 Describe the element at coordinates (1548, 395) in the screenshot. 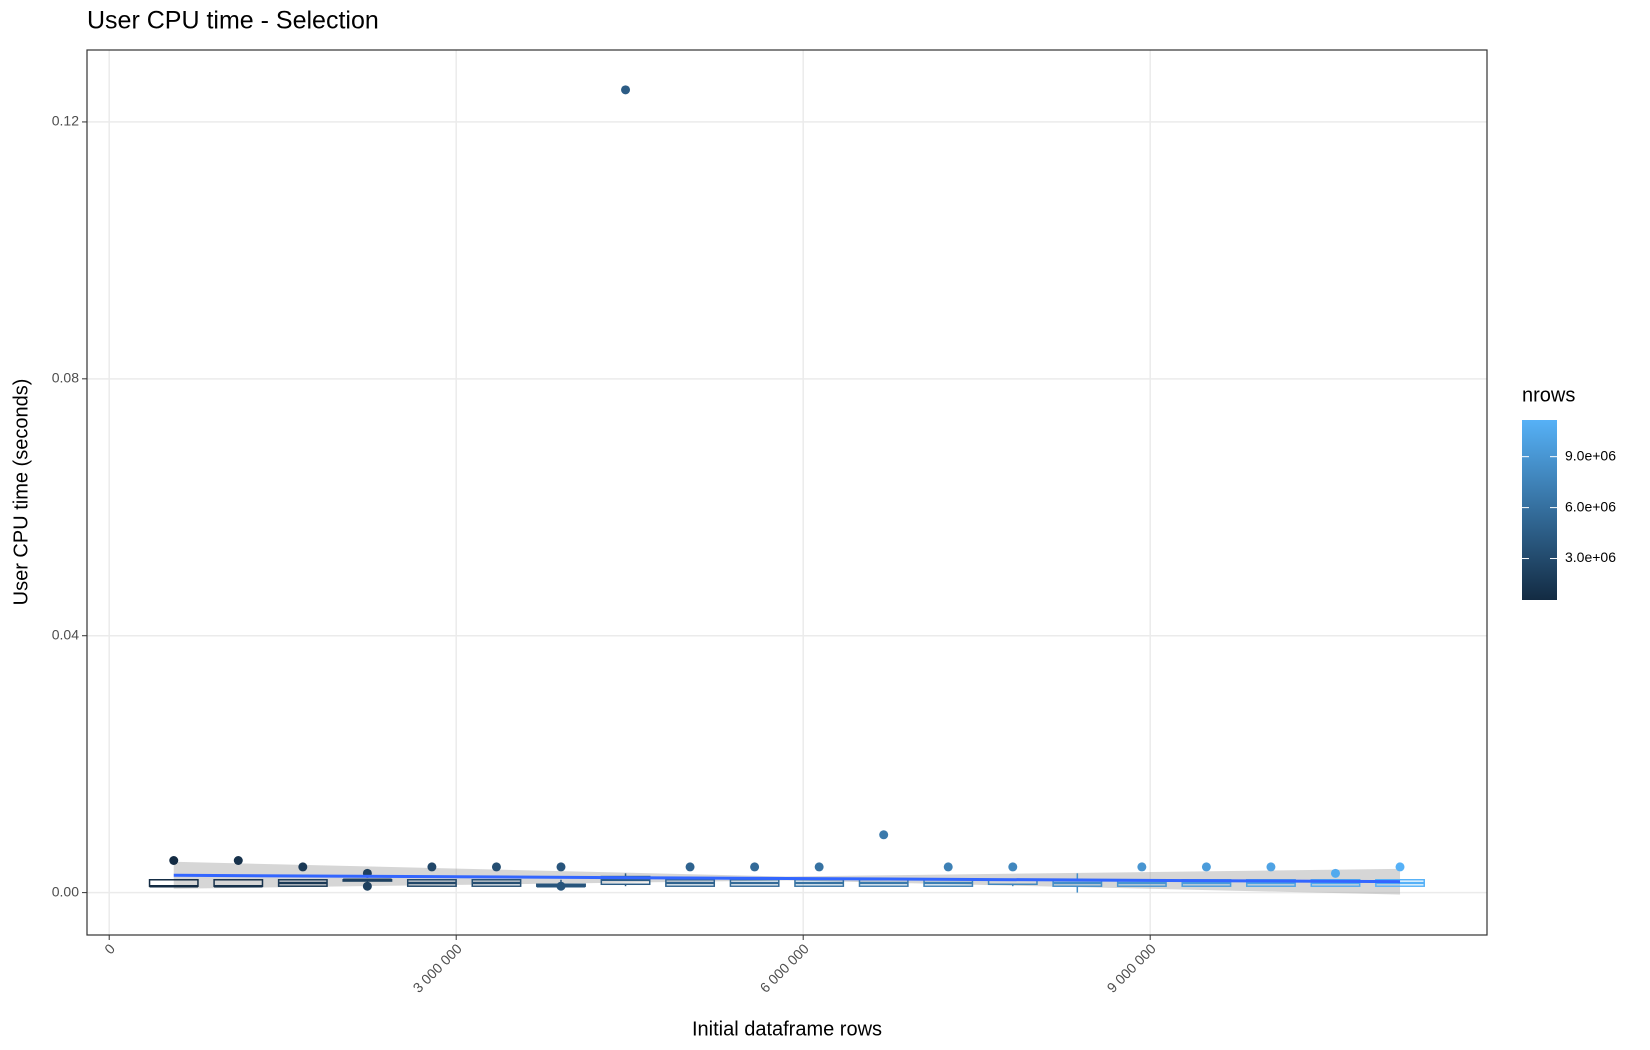

I see `legend-title: nrows` at that location.